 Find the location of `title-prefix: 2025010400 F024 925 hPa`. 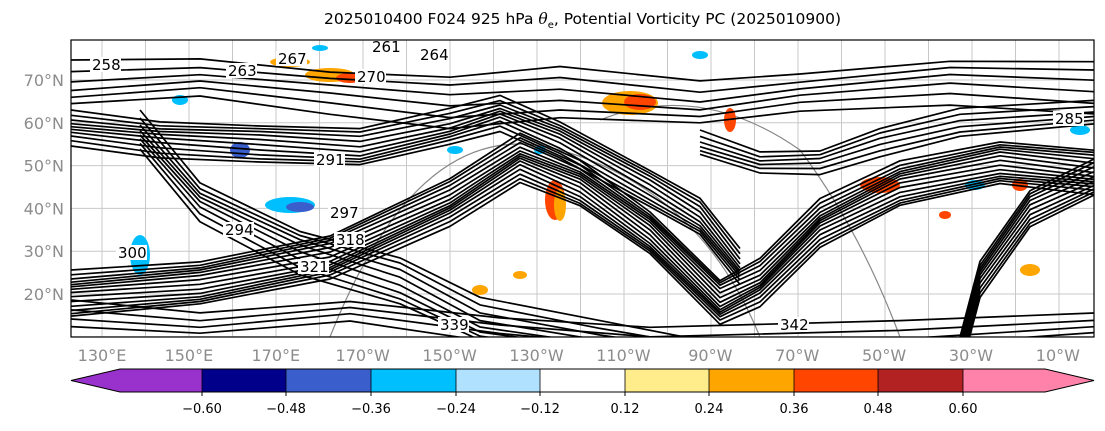

title-prefix: 2025010400 F024 925 hPa is located at coordinates (431, 19).